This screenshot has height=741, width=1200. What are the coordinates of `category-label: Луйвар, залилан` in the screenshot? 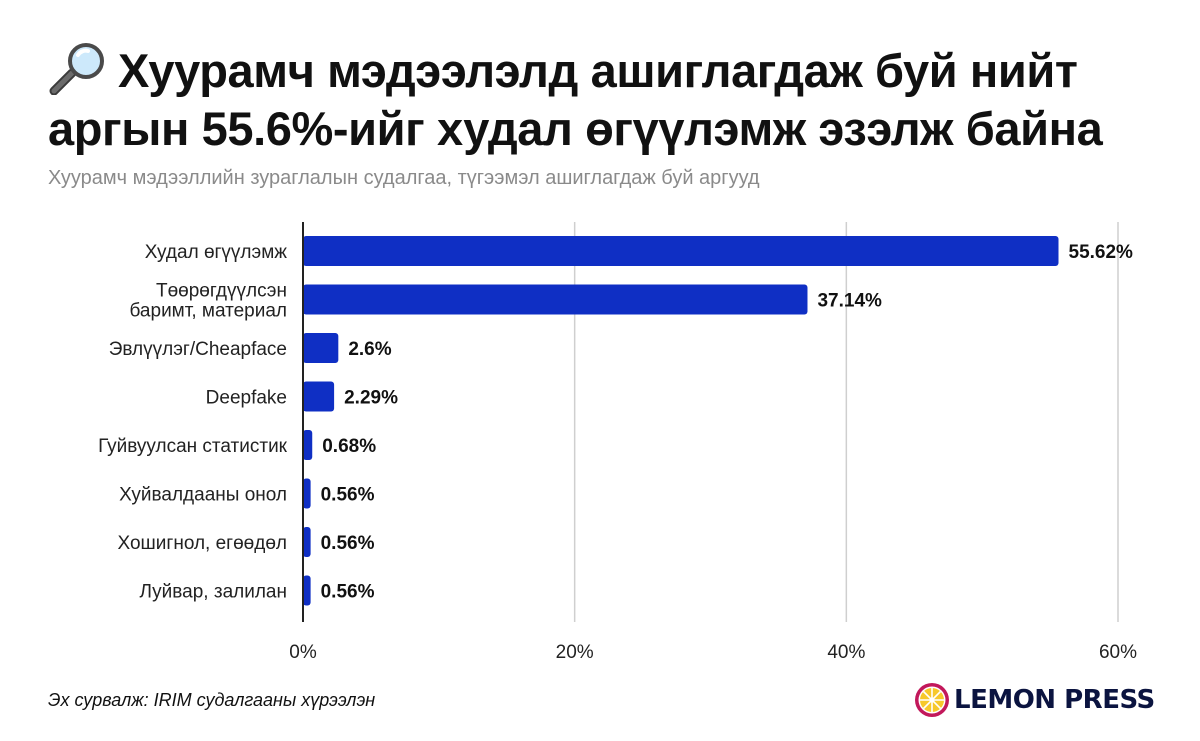 It's located at (214, 592).